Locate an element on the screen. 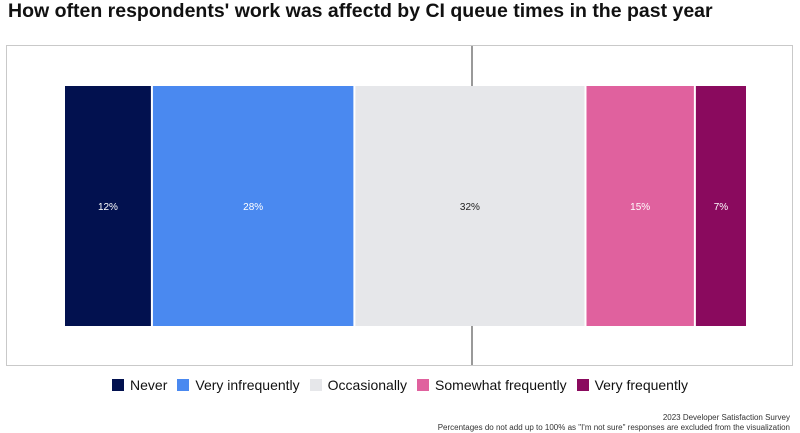 This screenshot has width=800, height=433. legend-item-occasionally: Occasionally is located at coordinates (358, 385).